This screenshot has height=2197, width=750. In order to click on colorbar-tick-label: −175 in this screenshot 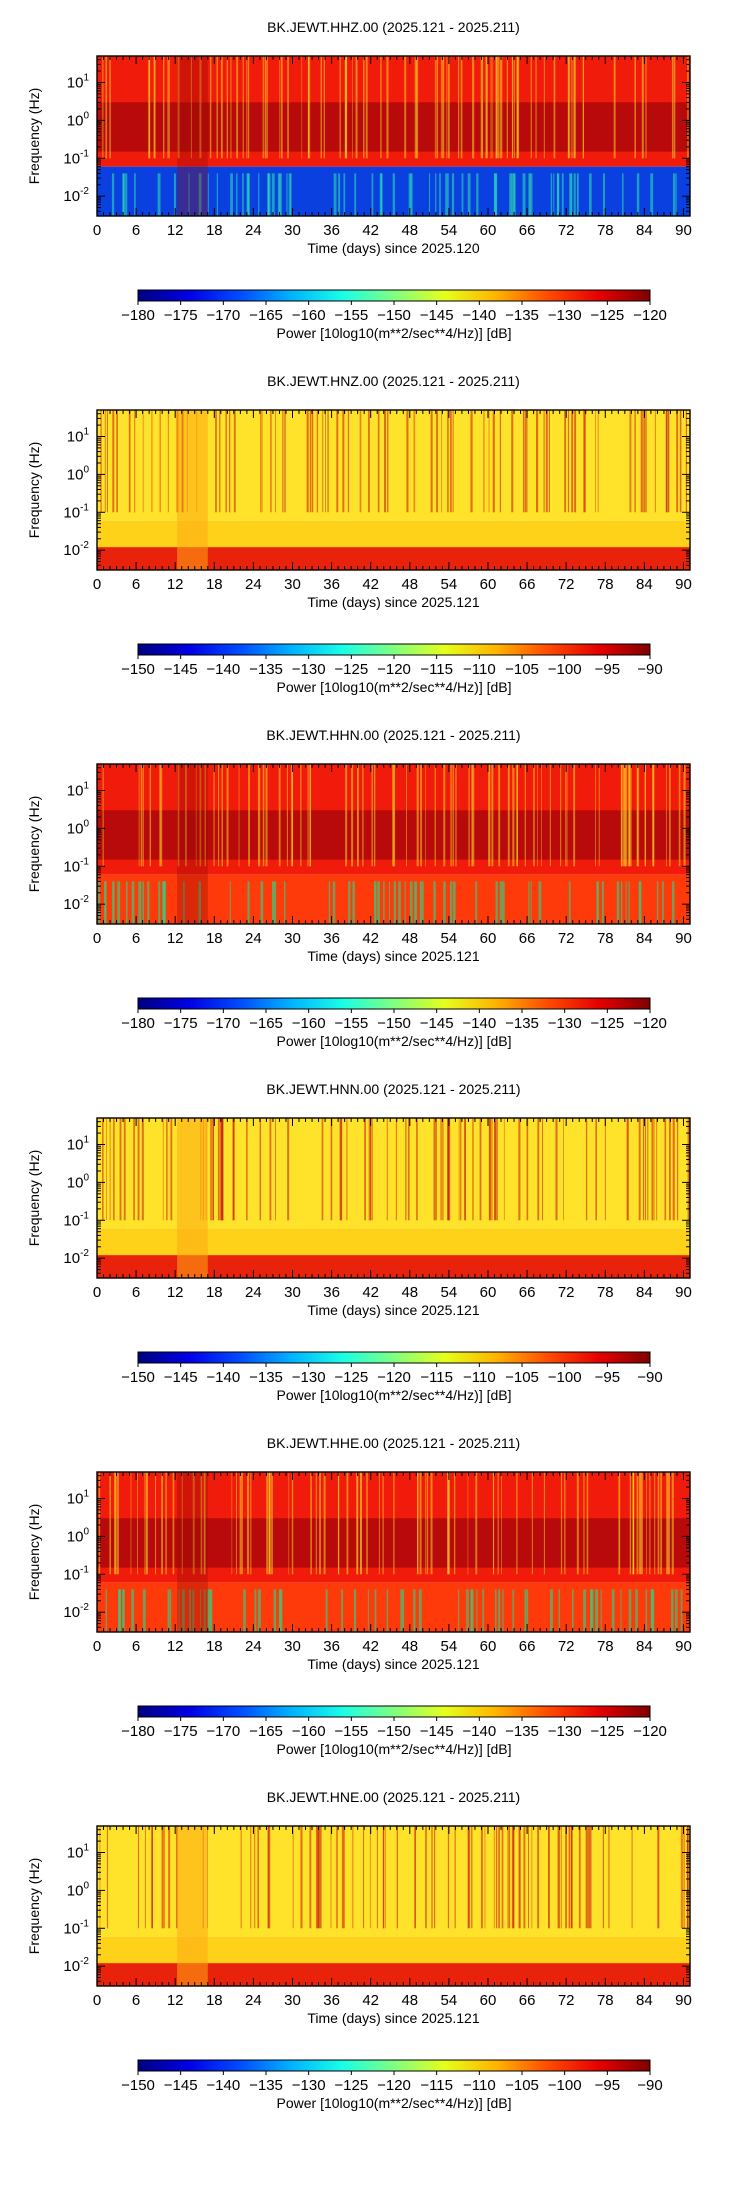, I will do `click(181, 1023)`.